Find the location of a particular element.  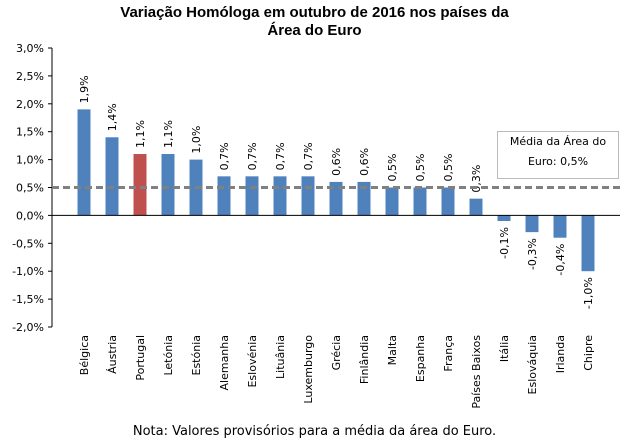

y-tick-label: 2,5% is located at coordinates (30, 76).